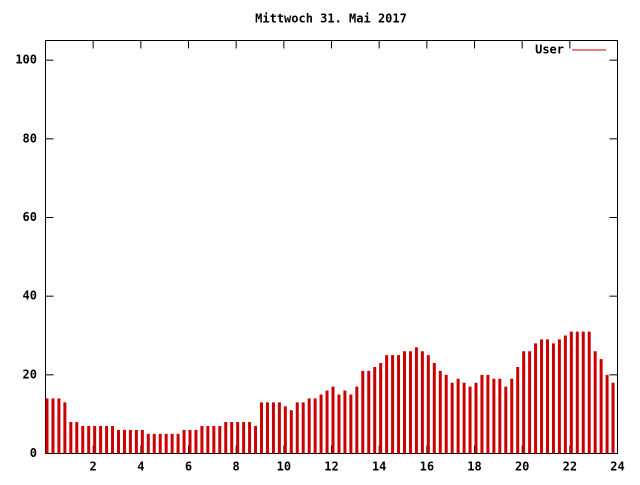 This screenshot has width=640, height=485. Describe the element at coordinates (236, 467) in the screenshot. I see `x-tick-label: 8` at that location.